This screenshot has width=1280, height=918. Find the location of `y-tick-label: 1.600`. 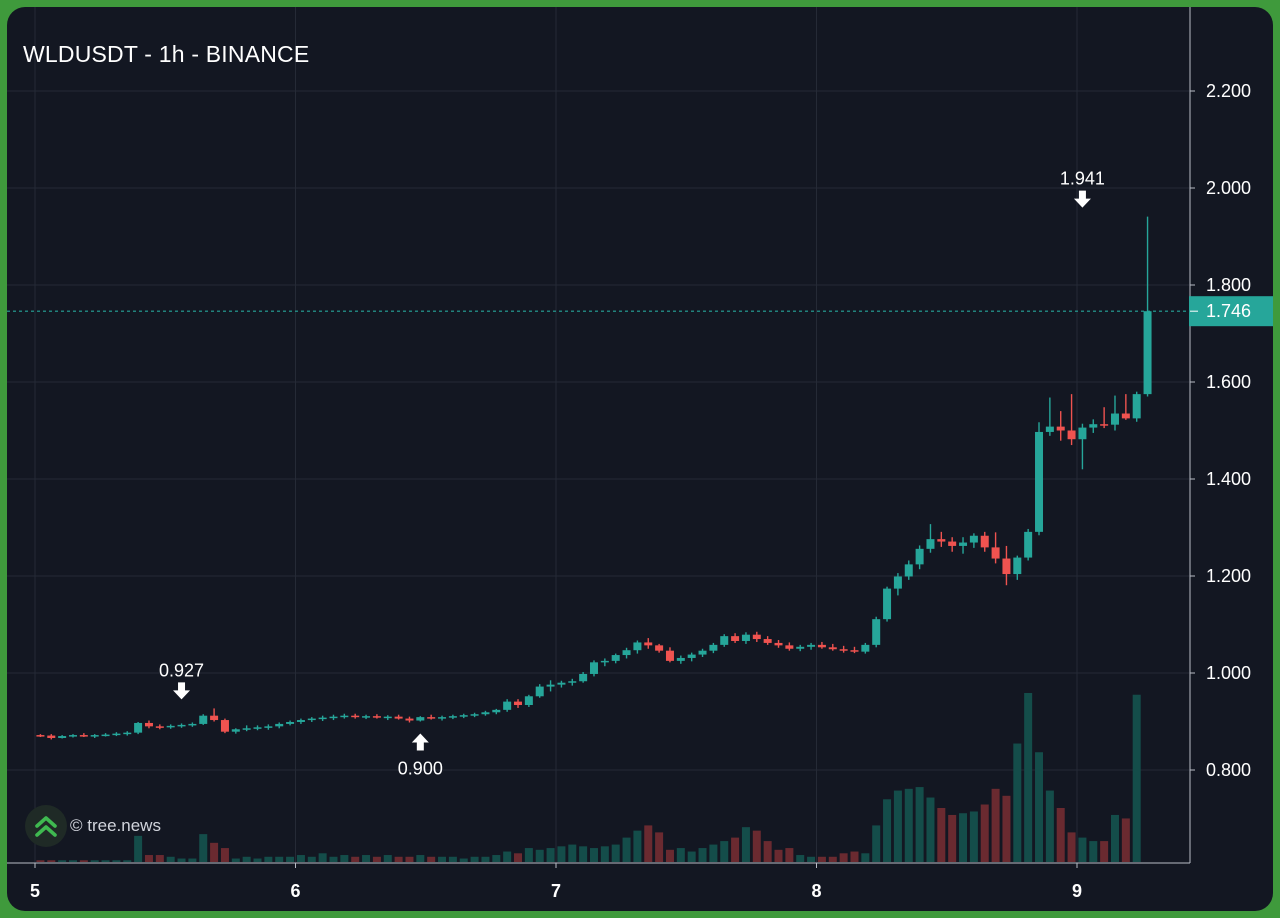

y-tick-label: 1.600 is located at coordinates (1228, 382).